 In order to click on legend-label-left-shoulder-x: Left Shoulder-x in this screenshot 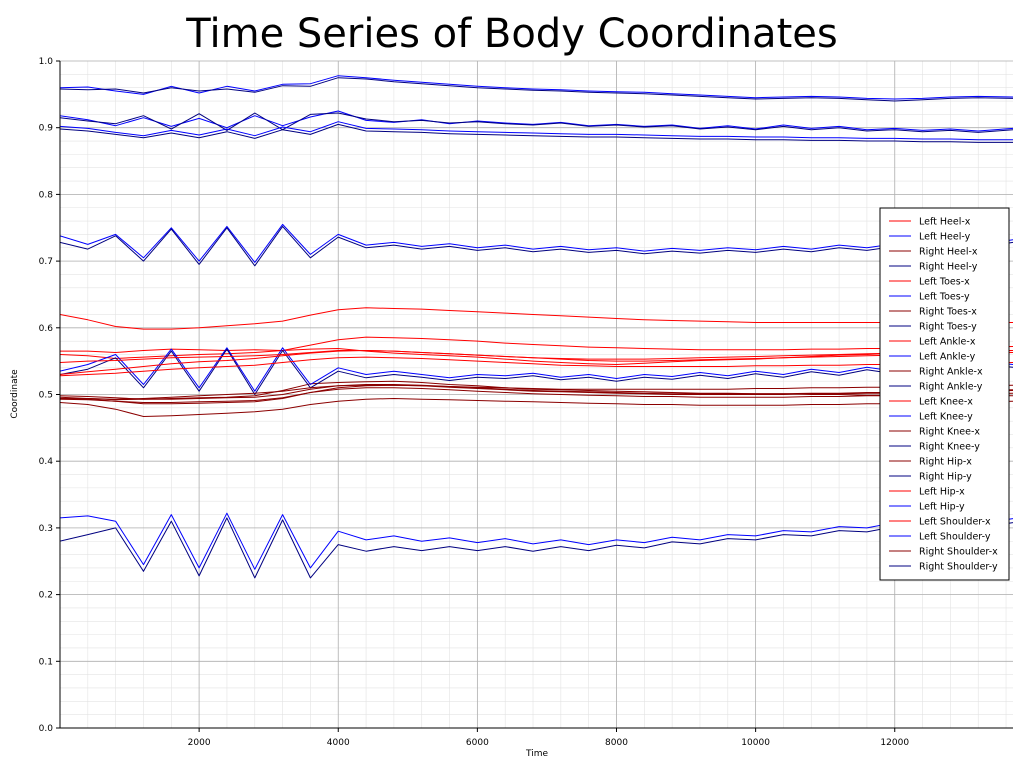, I will do `click(955, 522)`.